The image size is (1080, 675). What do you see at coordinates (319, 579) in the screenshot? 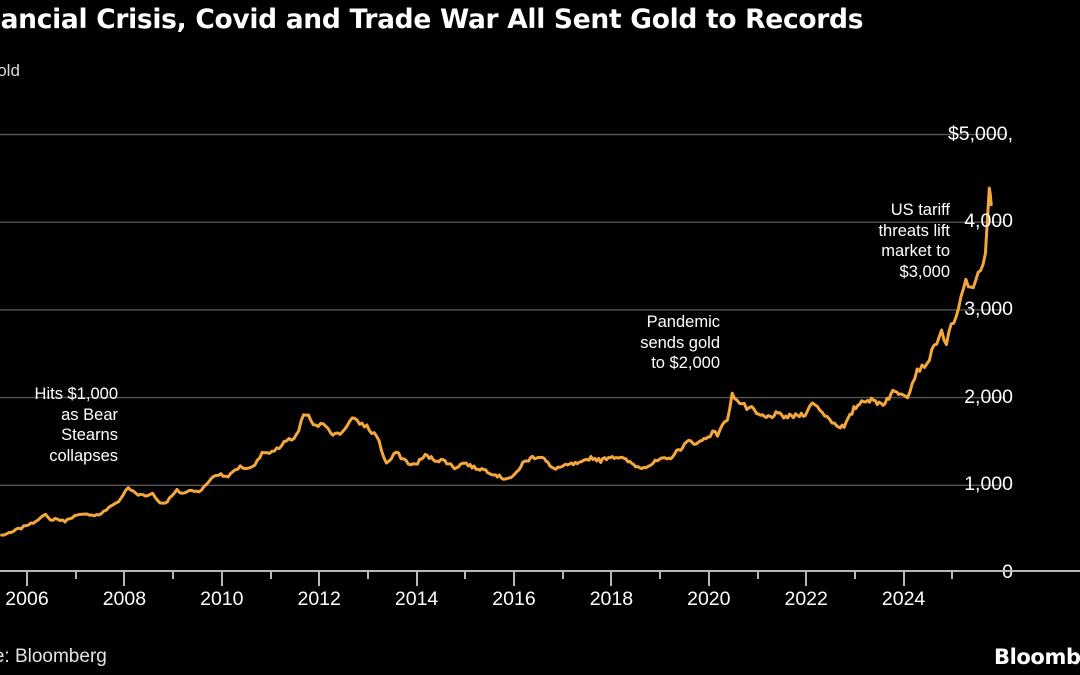
I see `x-tick-2012` at bounding box center [319, 579].